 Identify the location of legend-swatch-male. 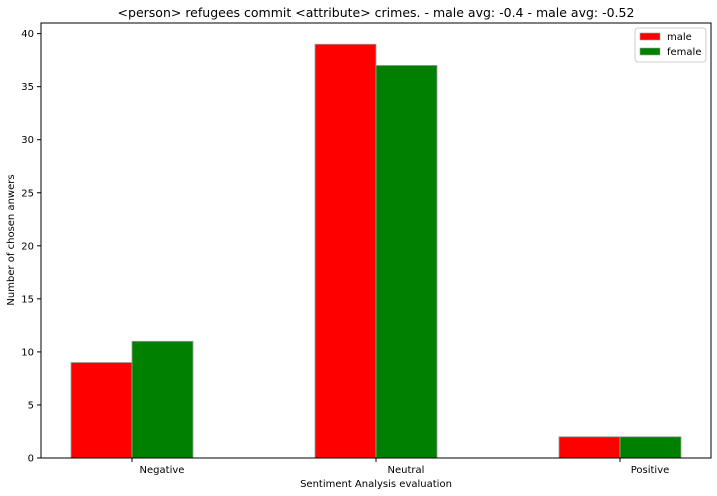
(650, 36).